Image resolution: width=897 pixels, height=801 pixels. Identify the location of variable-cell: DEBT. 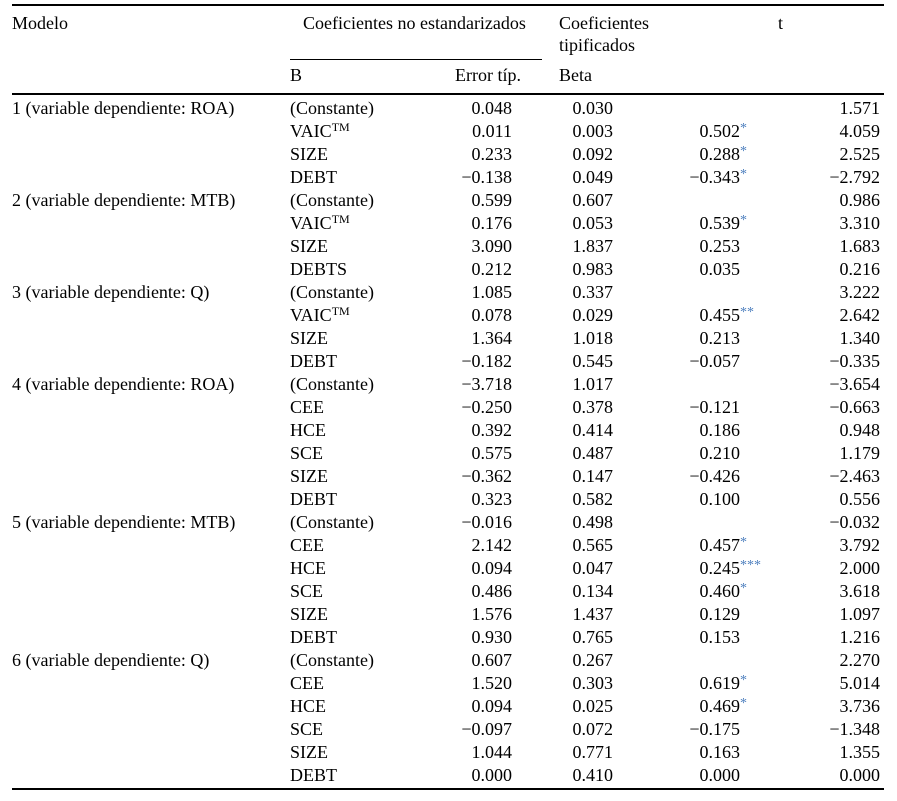
(365, 361).